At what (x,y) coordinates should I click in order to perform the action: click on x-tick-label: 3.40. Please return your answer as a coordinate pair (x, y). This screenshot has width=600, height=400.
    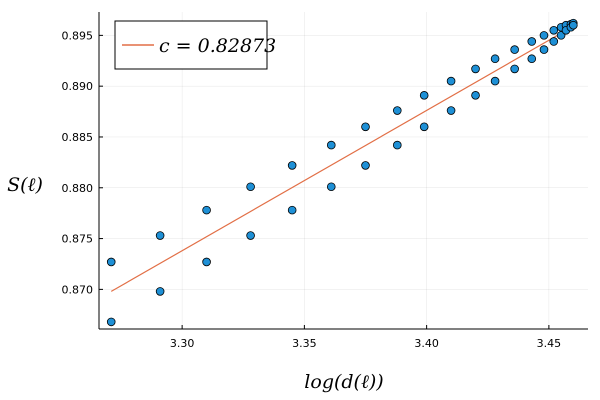
    Looking at the image, I should click on (426, 343).